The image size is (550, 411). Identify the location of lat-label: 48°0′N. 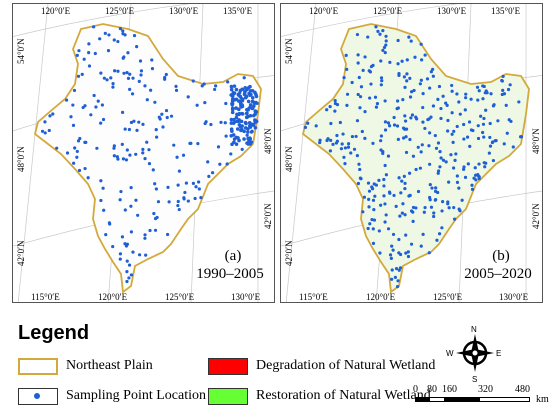
(536, 141).